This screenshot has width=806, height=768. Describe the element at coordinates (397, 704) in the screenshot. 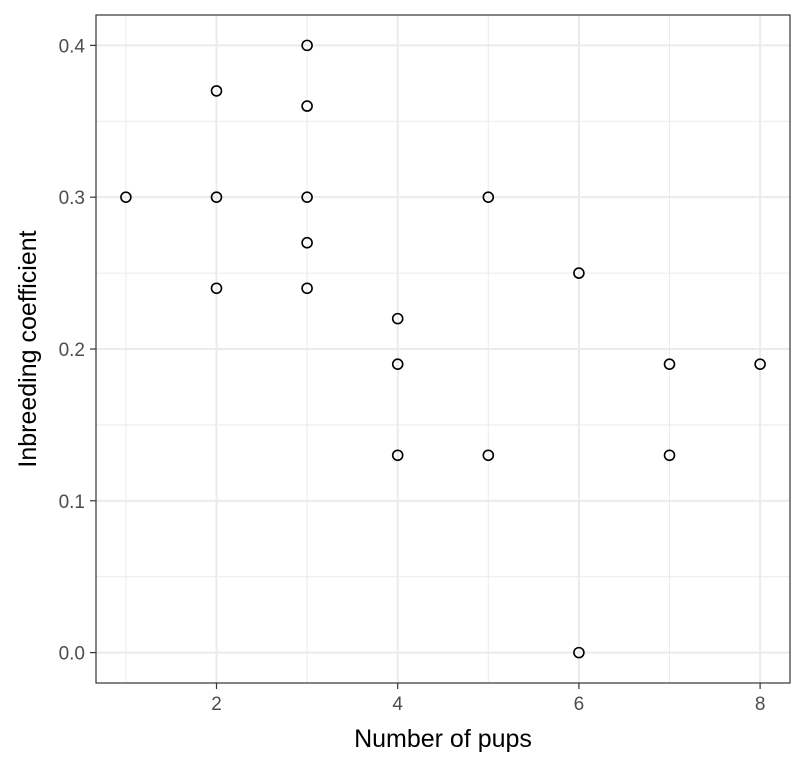

I see `x-tick-label: 4` at that location.